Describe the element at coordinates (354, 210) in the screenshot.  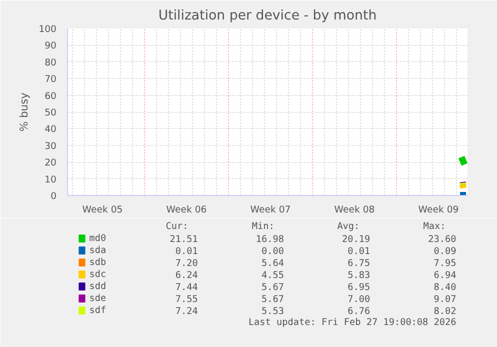
I see `x-tick-label: Week 08` at that location.